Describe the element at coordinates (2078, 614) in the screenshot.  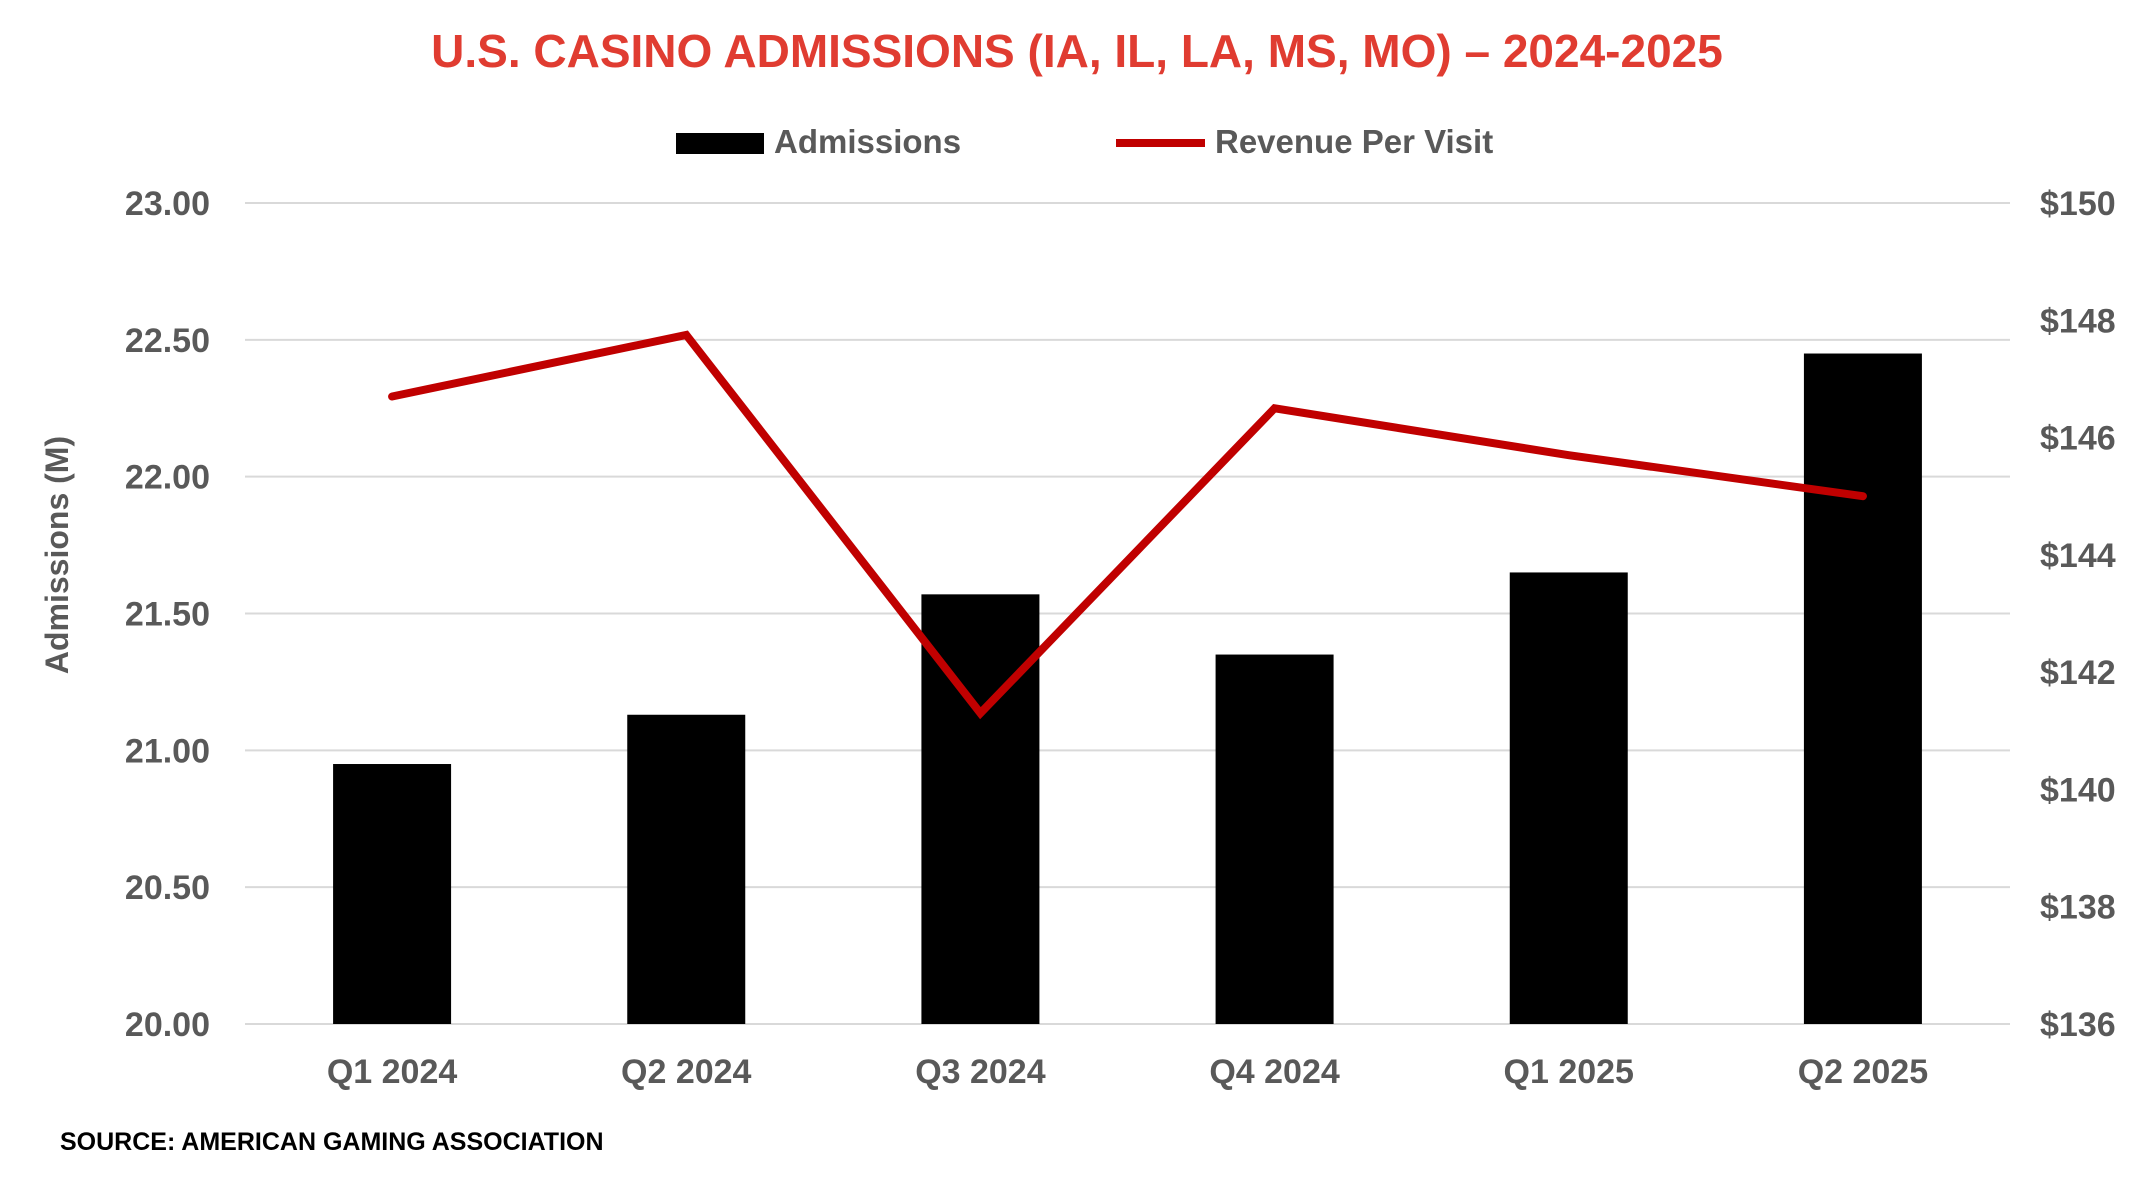
I see `right-axis-ticks: $136 $138 $140 $142 $144 $146 $148 $150` at that location.